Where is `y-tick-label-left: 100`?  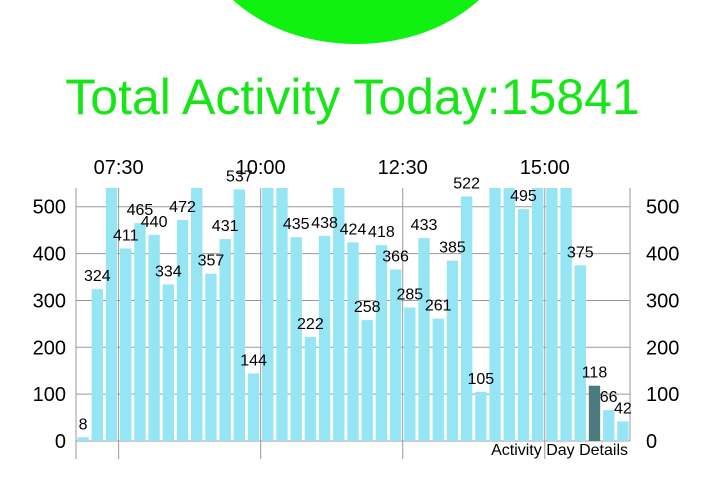
y-tick-label-left: 100 is located at coordinates (49, 395).